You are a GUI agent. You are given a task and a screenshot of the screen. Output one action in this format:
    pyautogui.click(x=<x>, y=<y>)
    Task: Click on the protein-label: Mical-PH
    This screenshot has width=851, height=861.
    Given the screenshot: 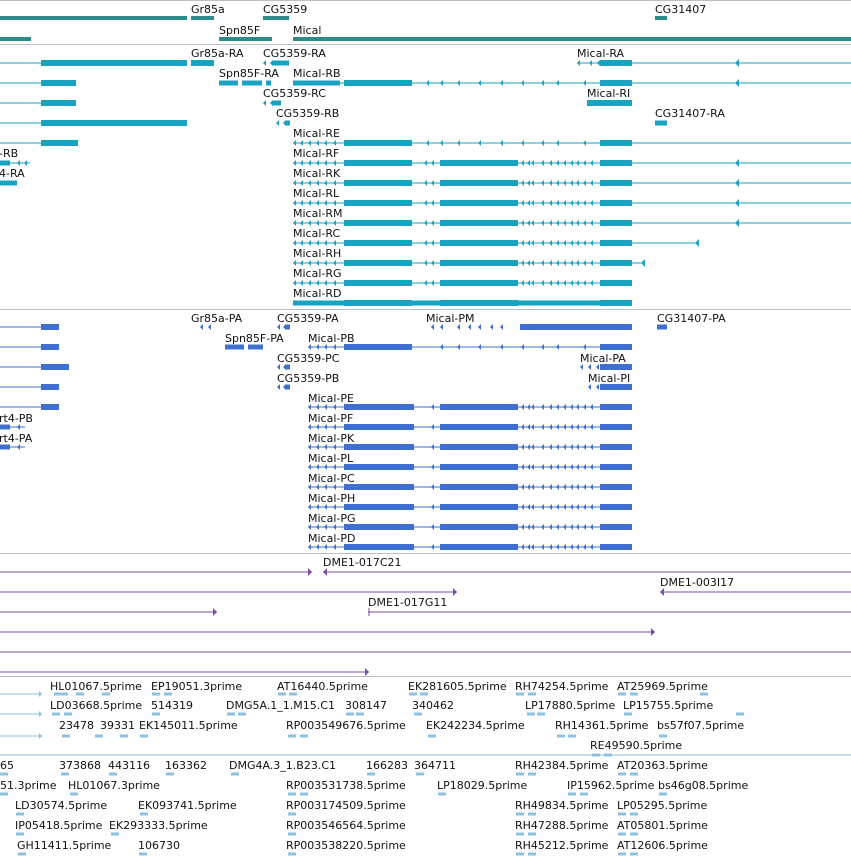 What is the action you would take?
    pyautogui.click(x=332, y=498)
    